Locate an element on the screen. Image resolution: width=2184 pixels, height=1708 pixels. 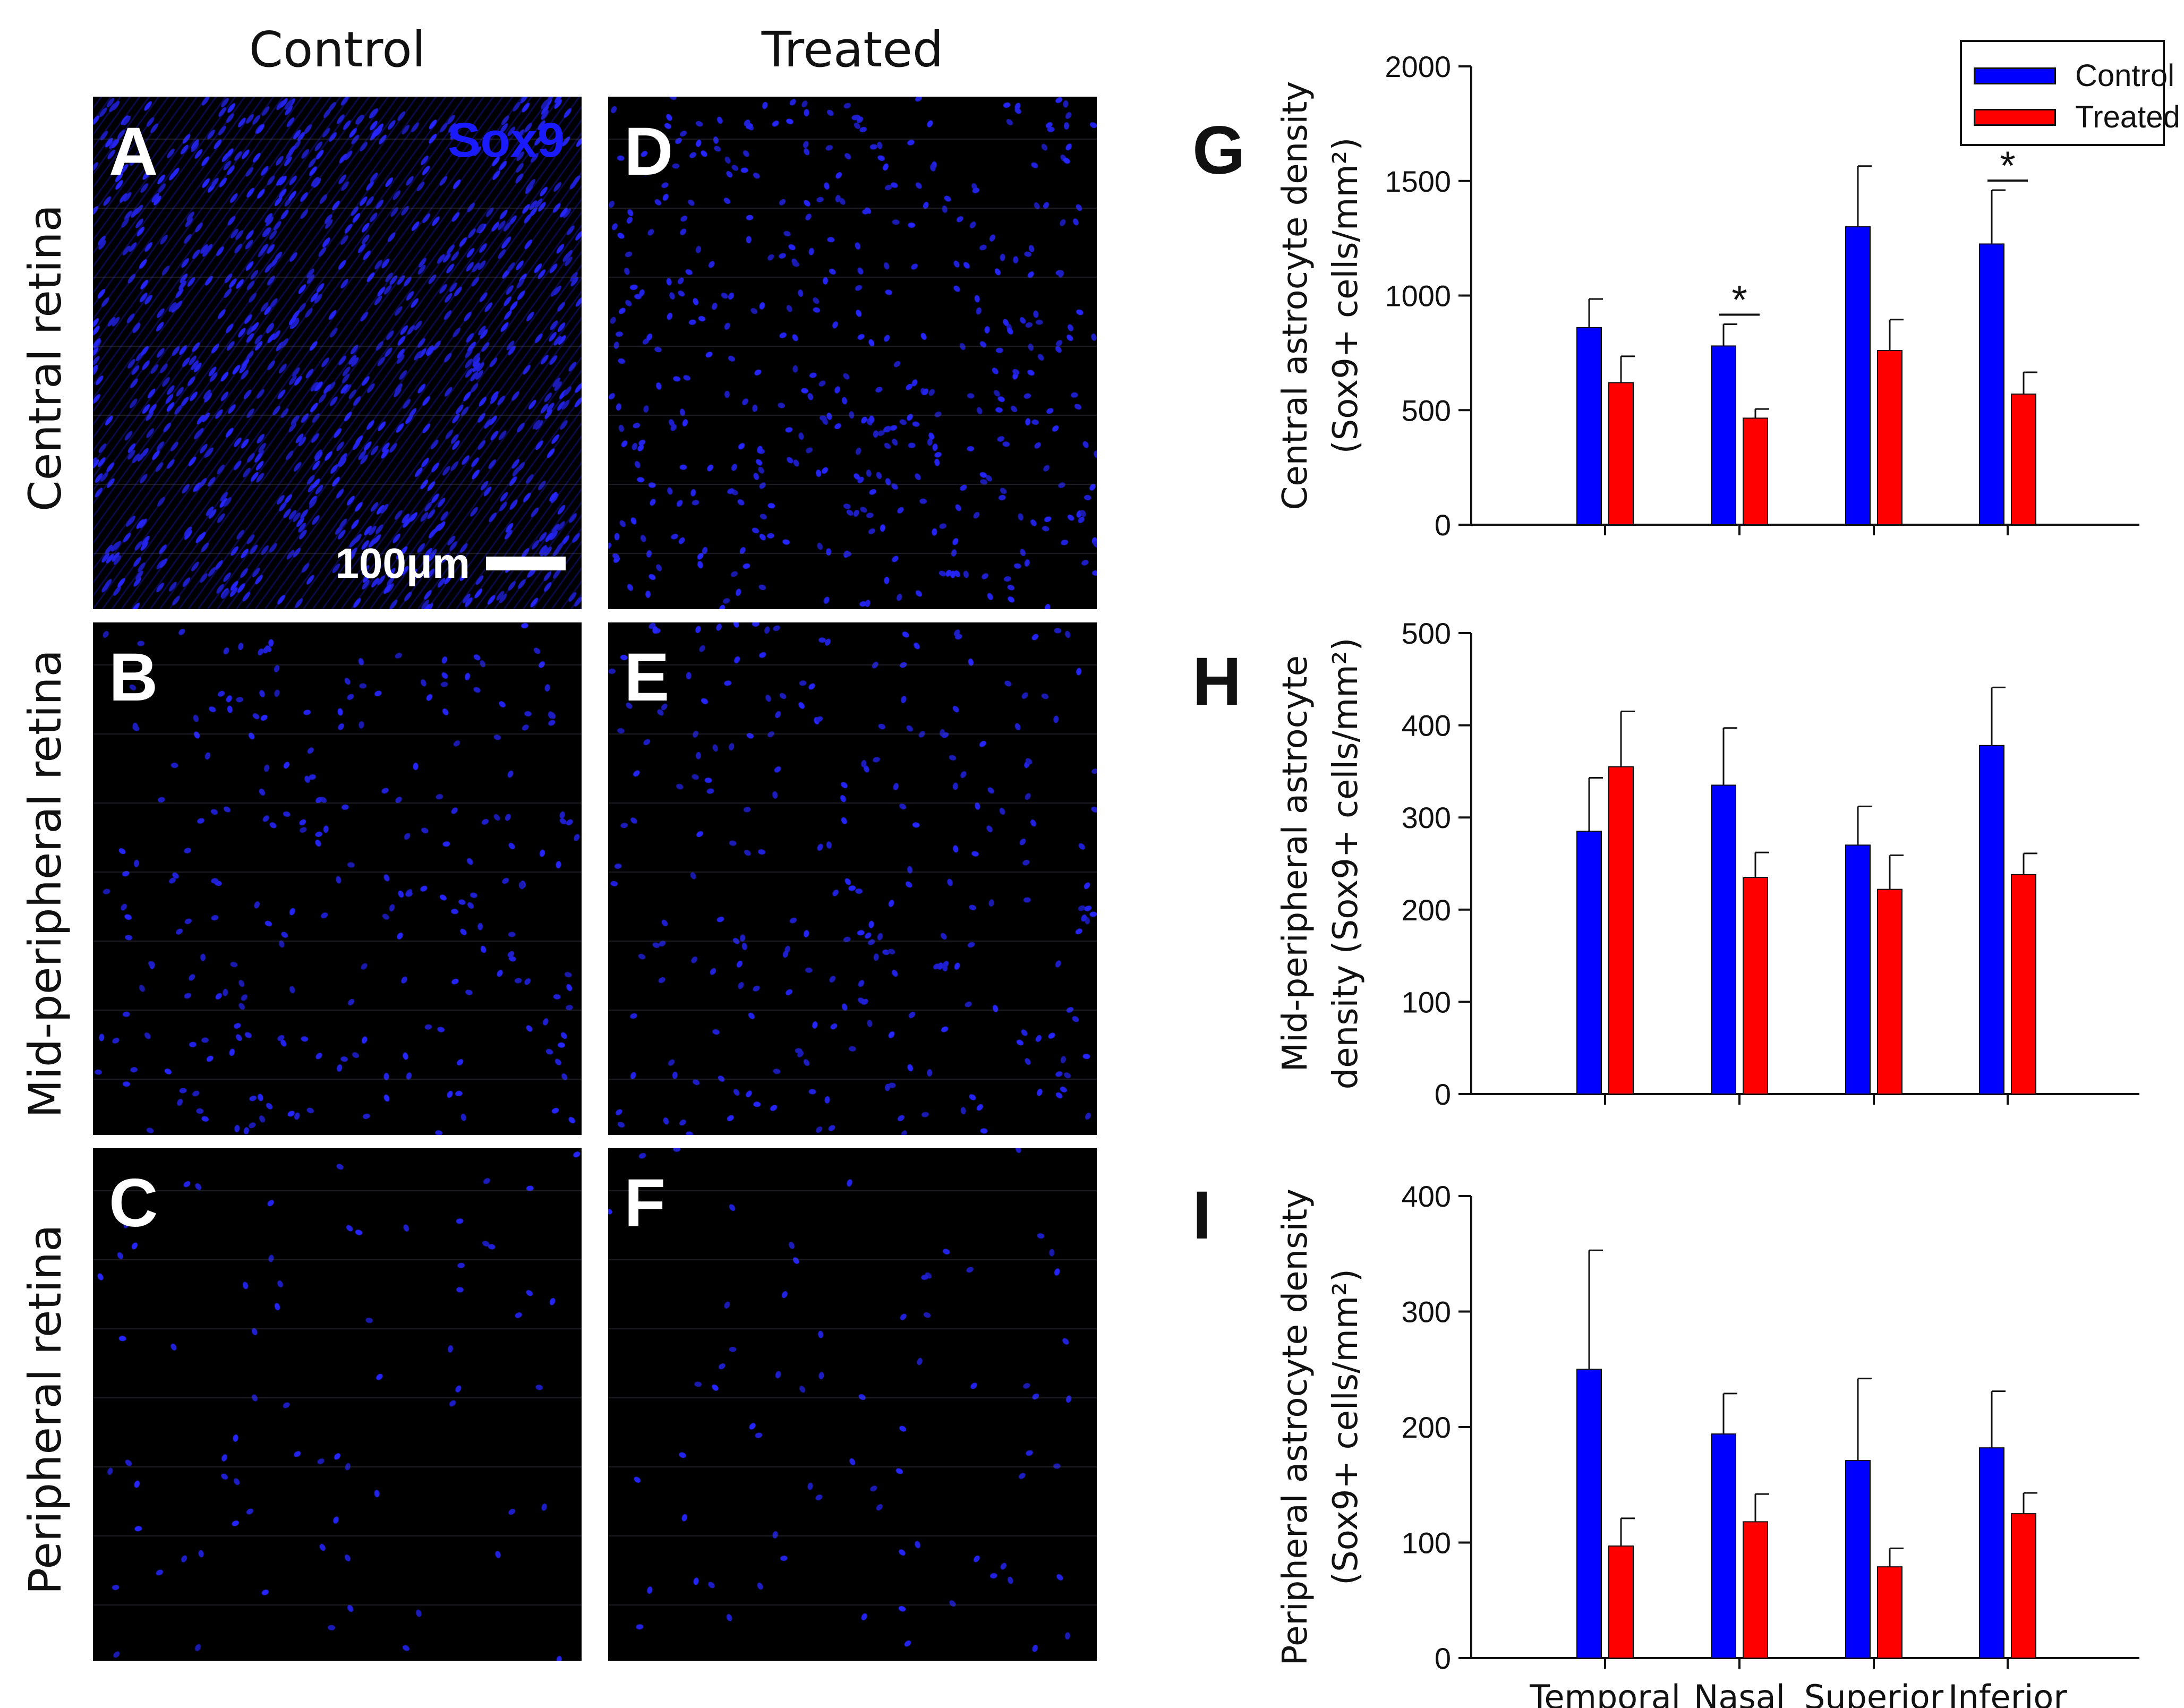
chart-h-y-tick-label: 0 is located at coordinates (1443, 1095).